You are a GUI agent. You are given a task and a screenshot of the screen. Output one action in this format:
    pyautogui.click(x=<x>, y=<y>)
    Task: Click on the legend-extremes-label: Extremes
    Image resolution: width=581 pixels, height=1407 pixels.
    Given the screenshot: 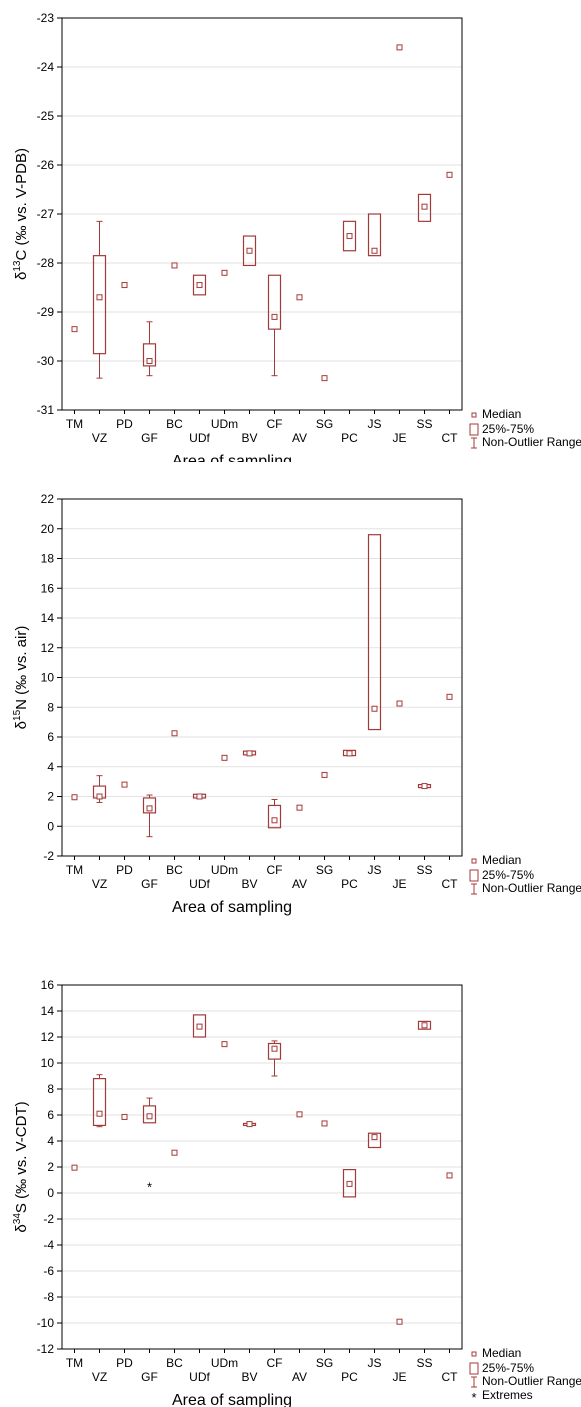 What is the action you would take?
    pyautogui.click(x=507, y=1395)
    